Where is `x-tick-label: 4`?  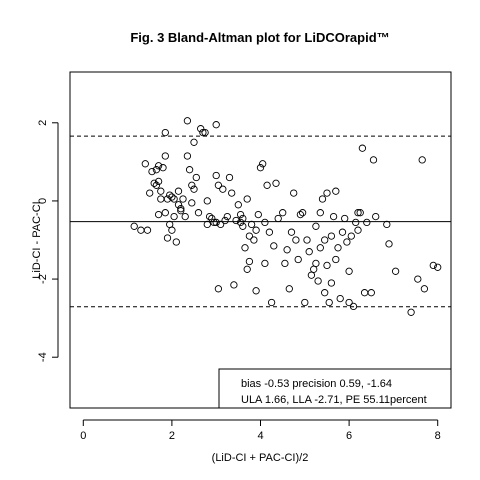 x-tick-label: 4 is located at coordinates (260, 436).